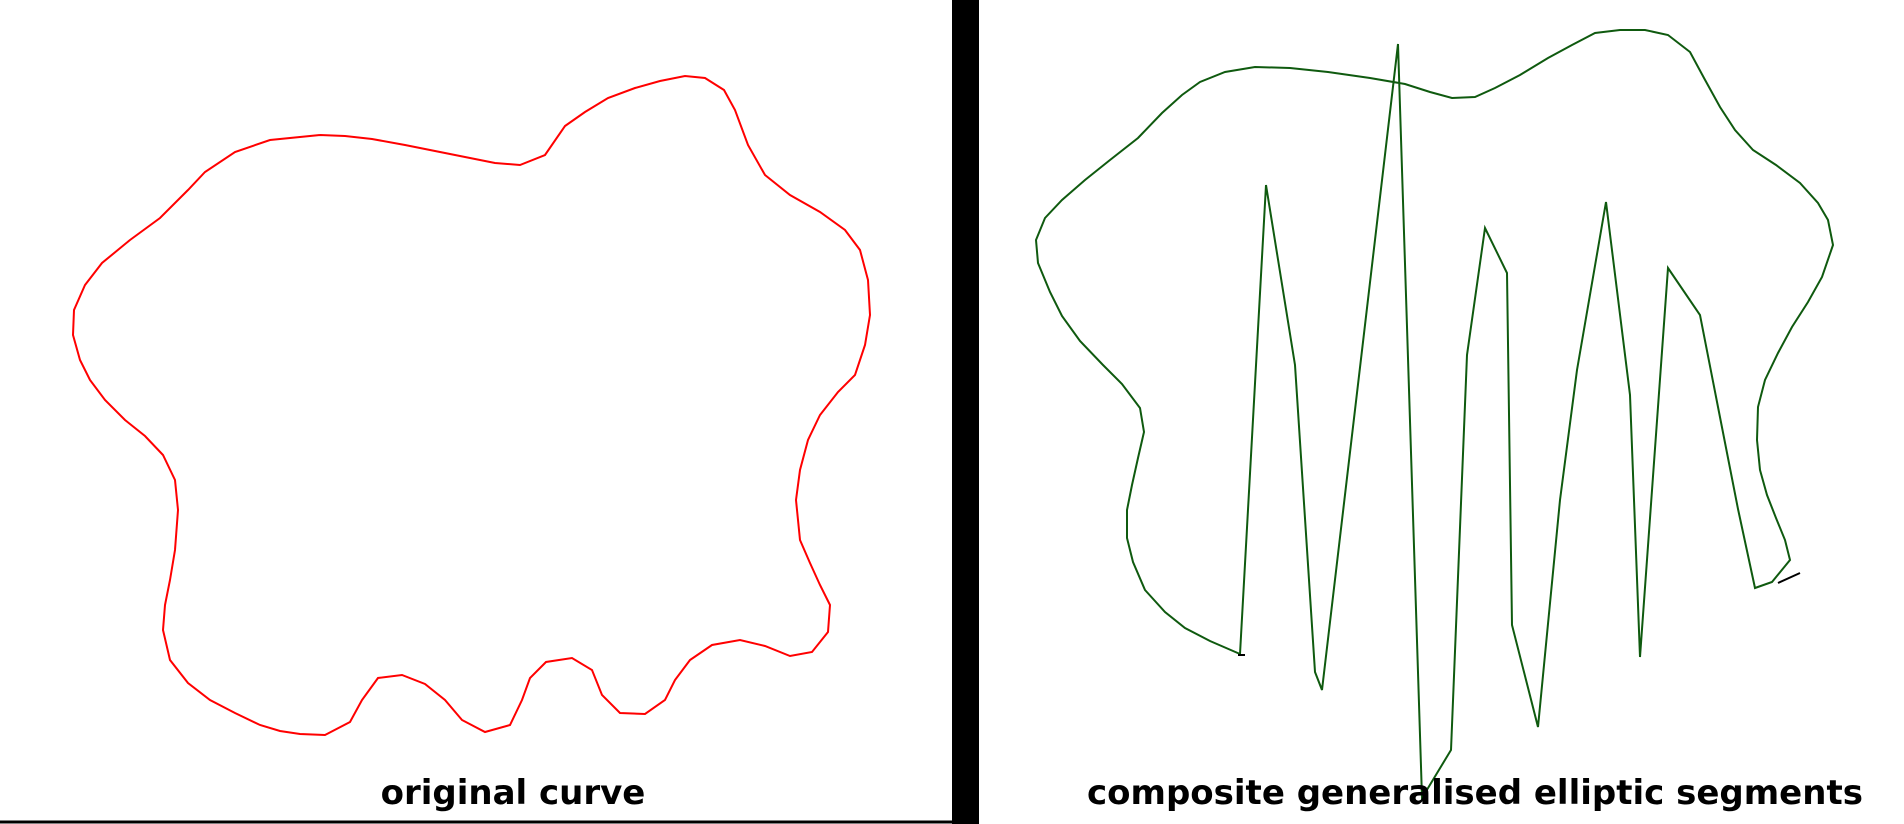 The width and height of the screenshot is (1904, 824). Describe the element at coordinates (1475, 793) in the screenshot. I see `right-caption: composite generalised elliptic segments` at that location.